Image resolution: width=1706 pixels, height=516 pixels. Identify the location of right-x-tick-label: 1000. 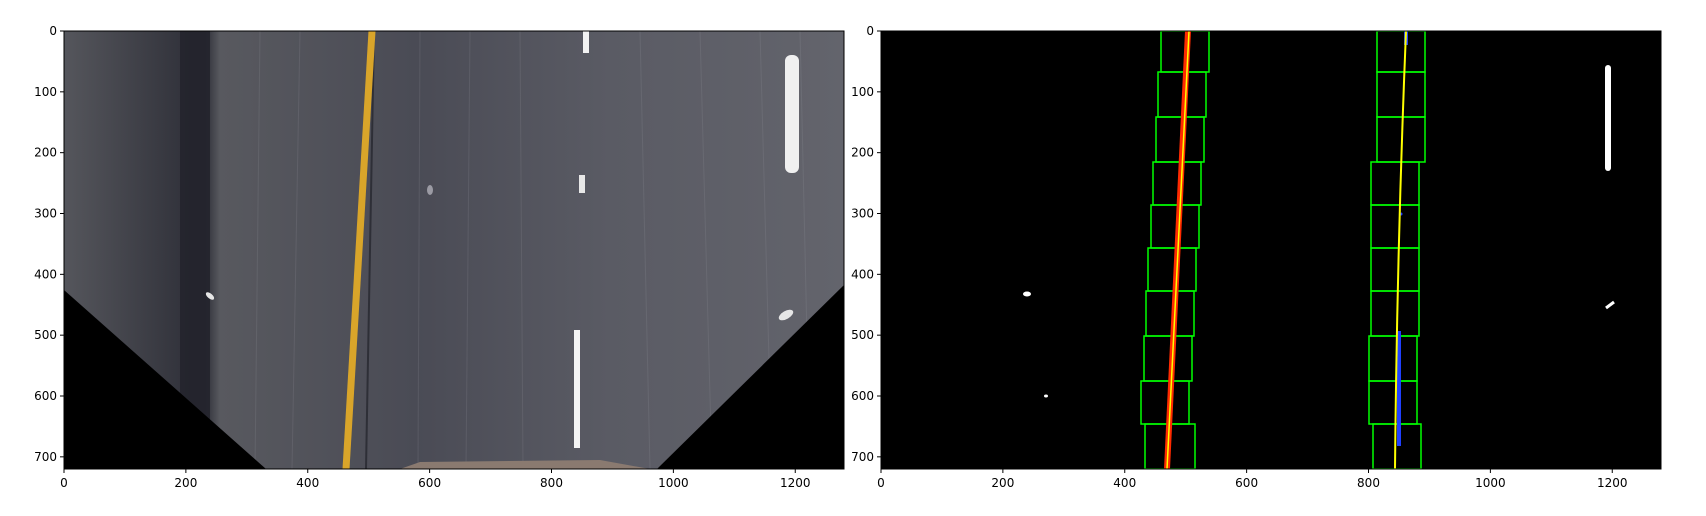
(1490, 483).